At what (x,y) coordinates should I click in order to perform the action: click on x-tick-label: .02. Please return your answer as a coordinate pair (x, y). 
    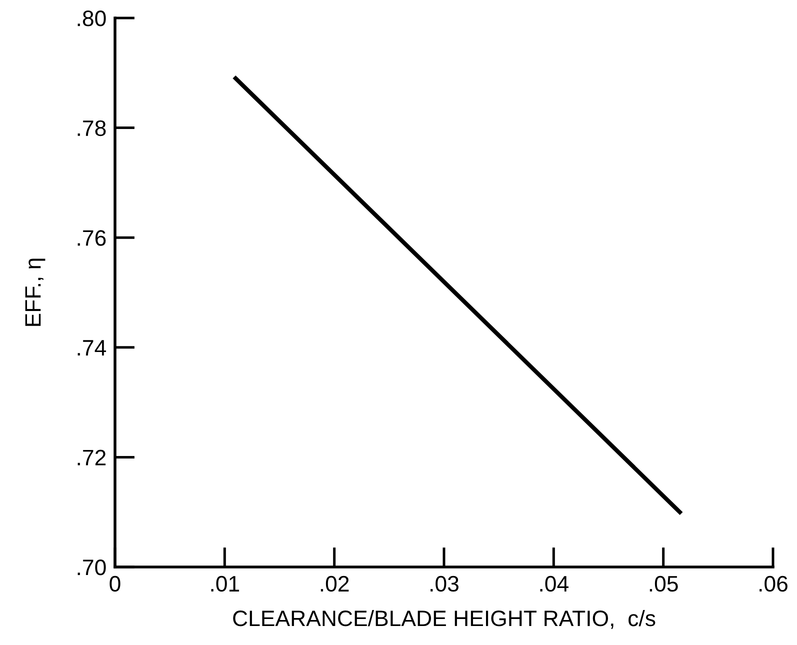
    Looking at the image, I should click on (334, 584).